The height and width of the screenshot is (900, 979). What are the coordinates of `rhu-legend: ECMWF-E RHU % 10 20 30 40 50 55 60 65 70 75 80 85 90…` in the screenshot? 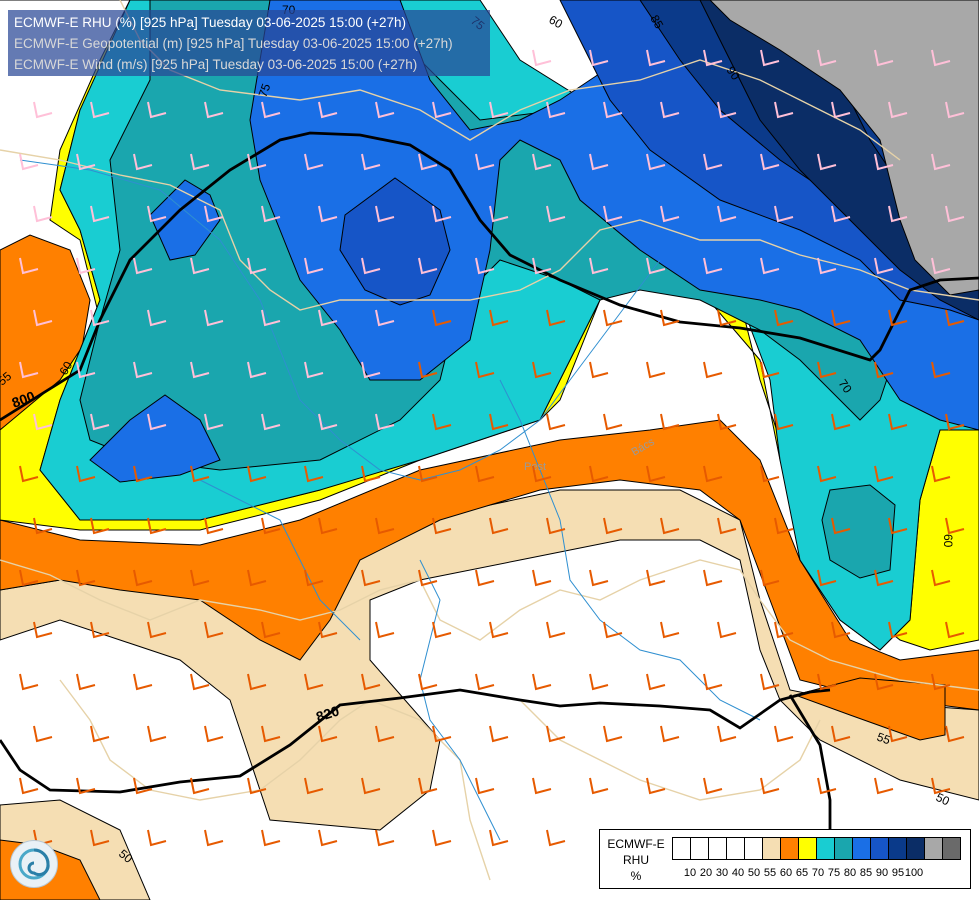 It's located at (785, 859).